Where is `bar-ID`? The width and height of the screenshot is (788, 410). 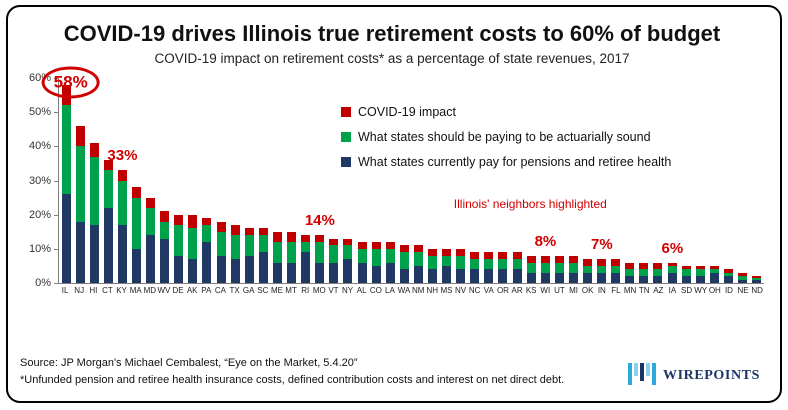 bar-ID is located at coordinates (728, 180).